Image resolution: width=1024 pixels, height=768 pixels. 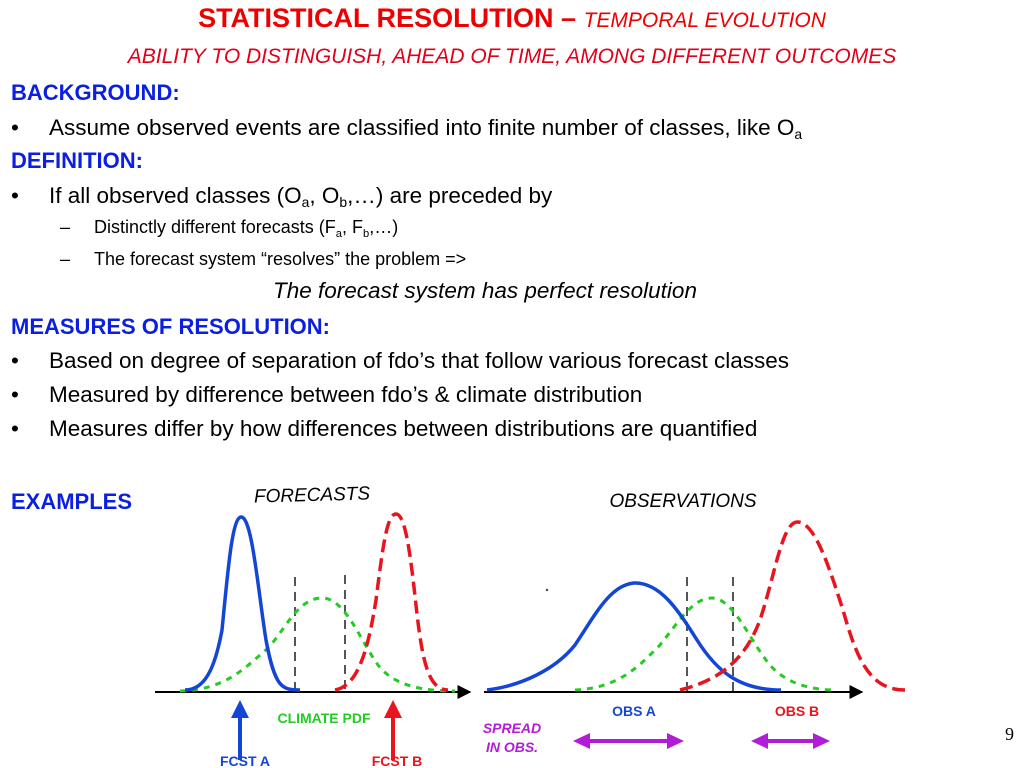 What do you see at coordinates (450, 195) in the screenshot?
I see `def-b1-post: ,…) are preceded by` at bounding box center [450, 195].